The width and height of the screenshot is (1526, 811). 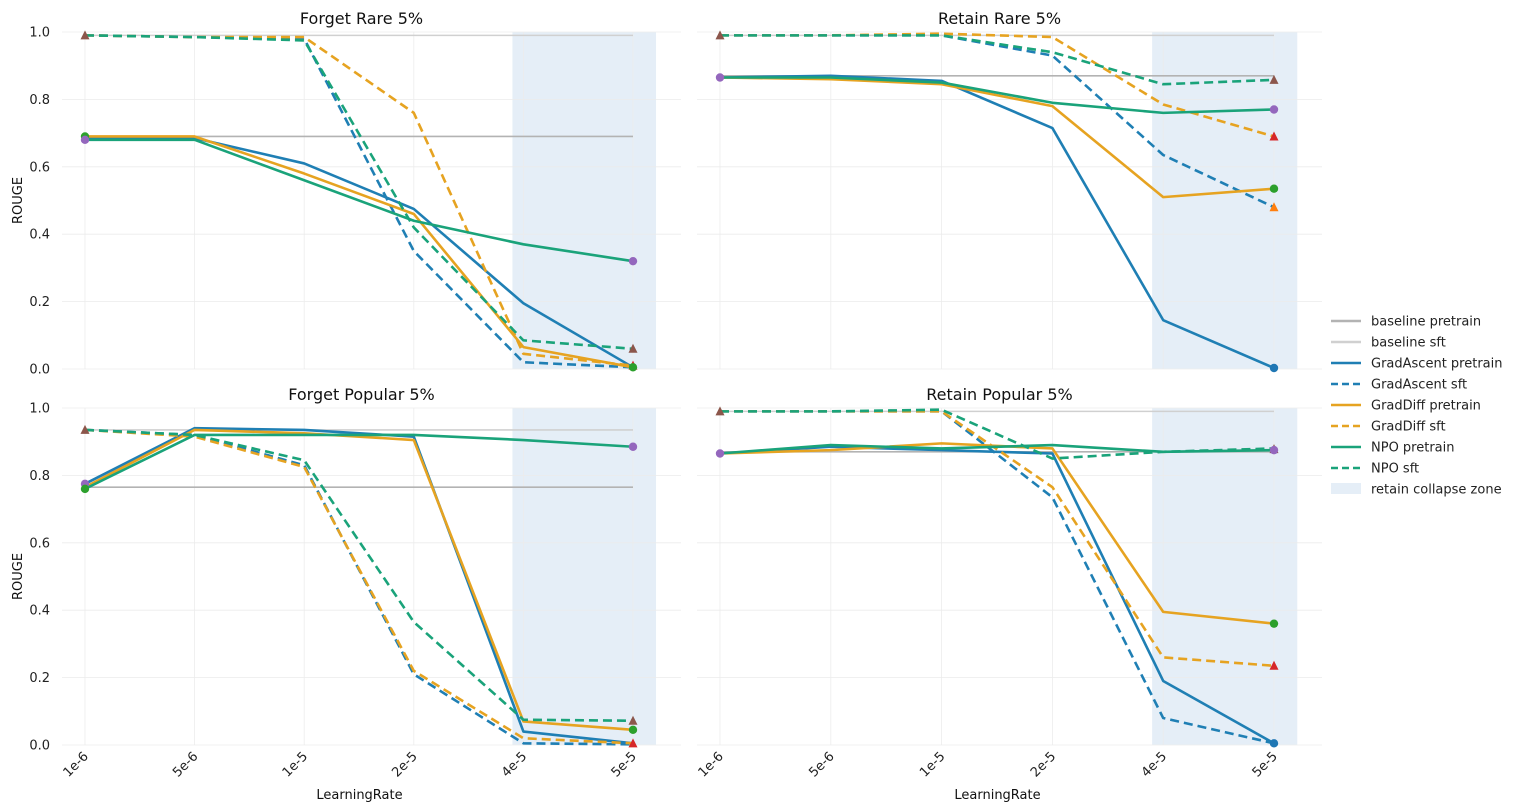 What do you see at coordinates (361, 394) in the screenshot?
I see `panel-title: Forget Popular 5%` at bounding box center [361, 394].